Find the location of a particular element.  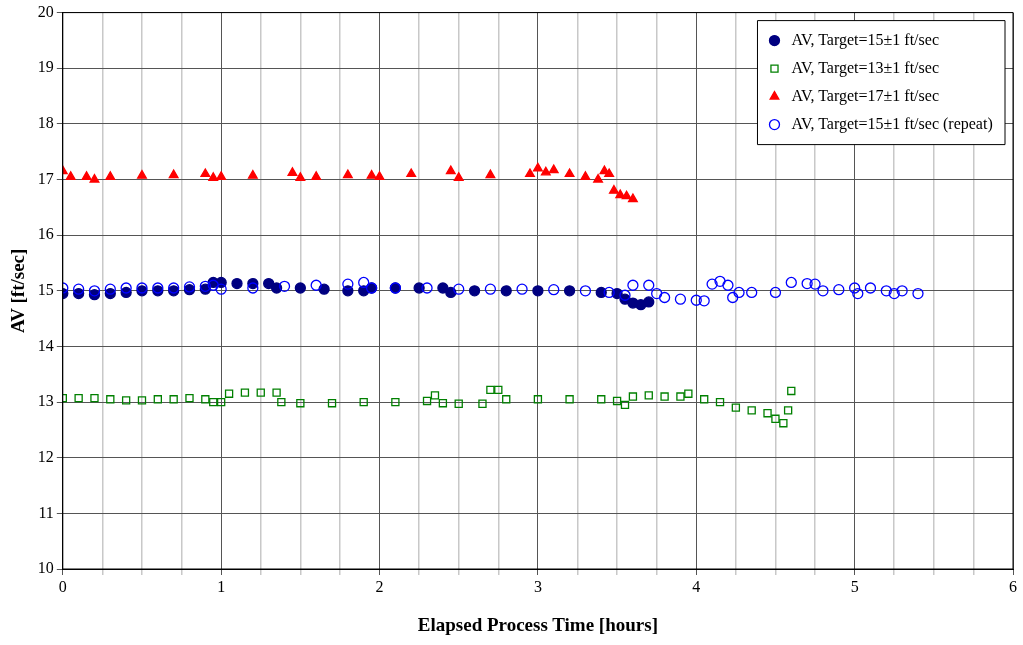

x-axis-title: Elapsed Process Time [hours] is located at coordinates (537, 624).